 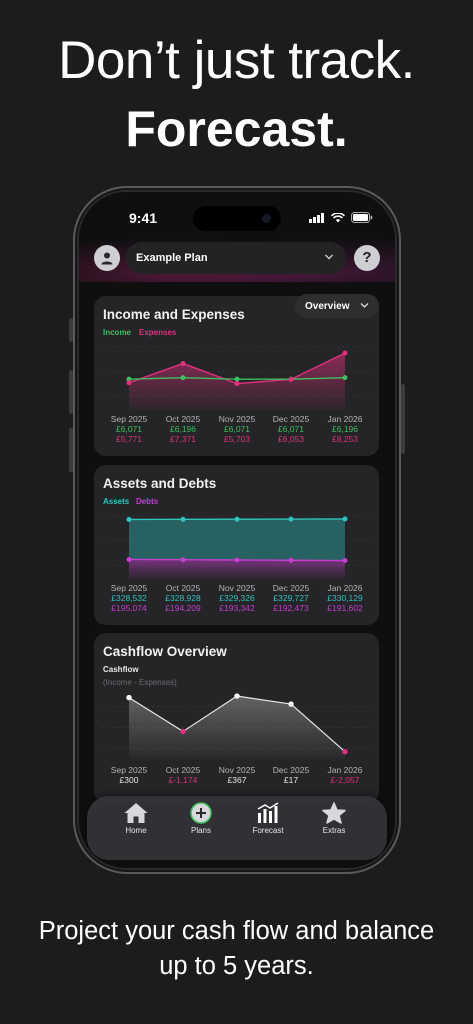 I want to click on cashflow-area, so click(x=237, y=727).